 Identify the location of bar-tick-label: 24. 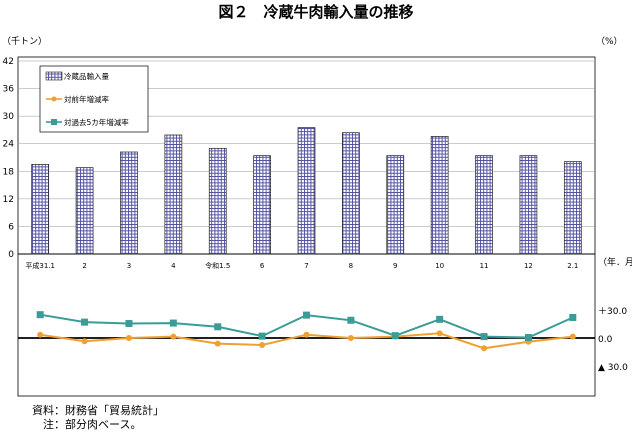
(9, 145).